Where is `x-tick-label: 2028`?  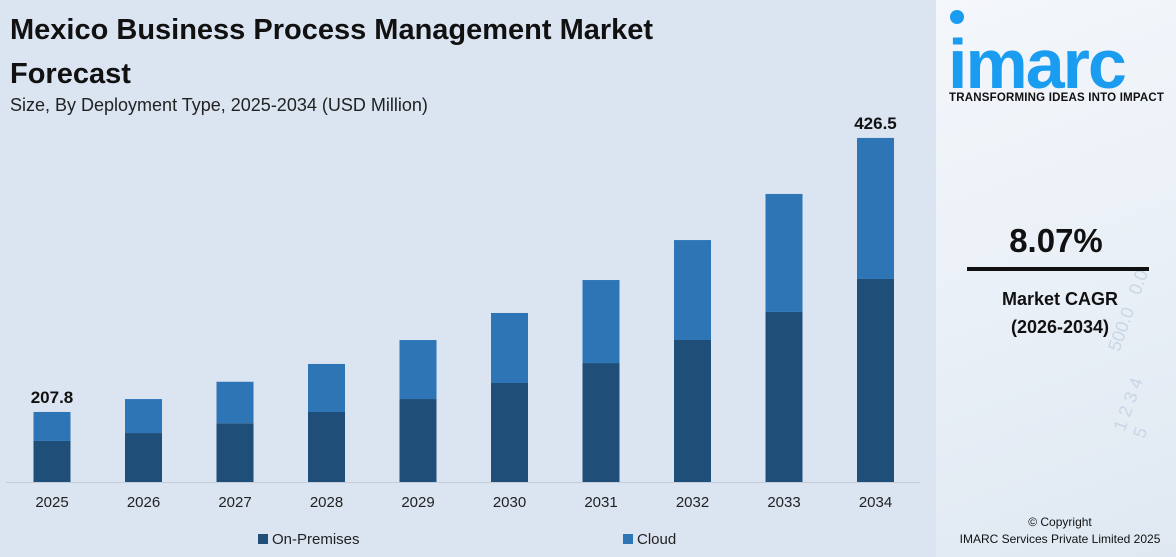 x-tick-label: 2028 is located at coordinates (326, 502).